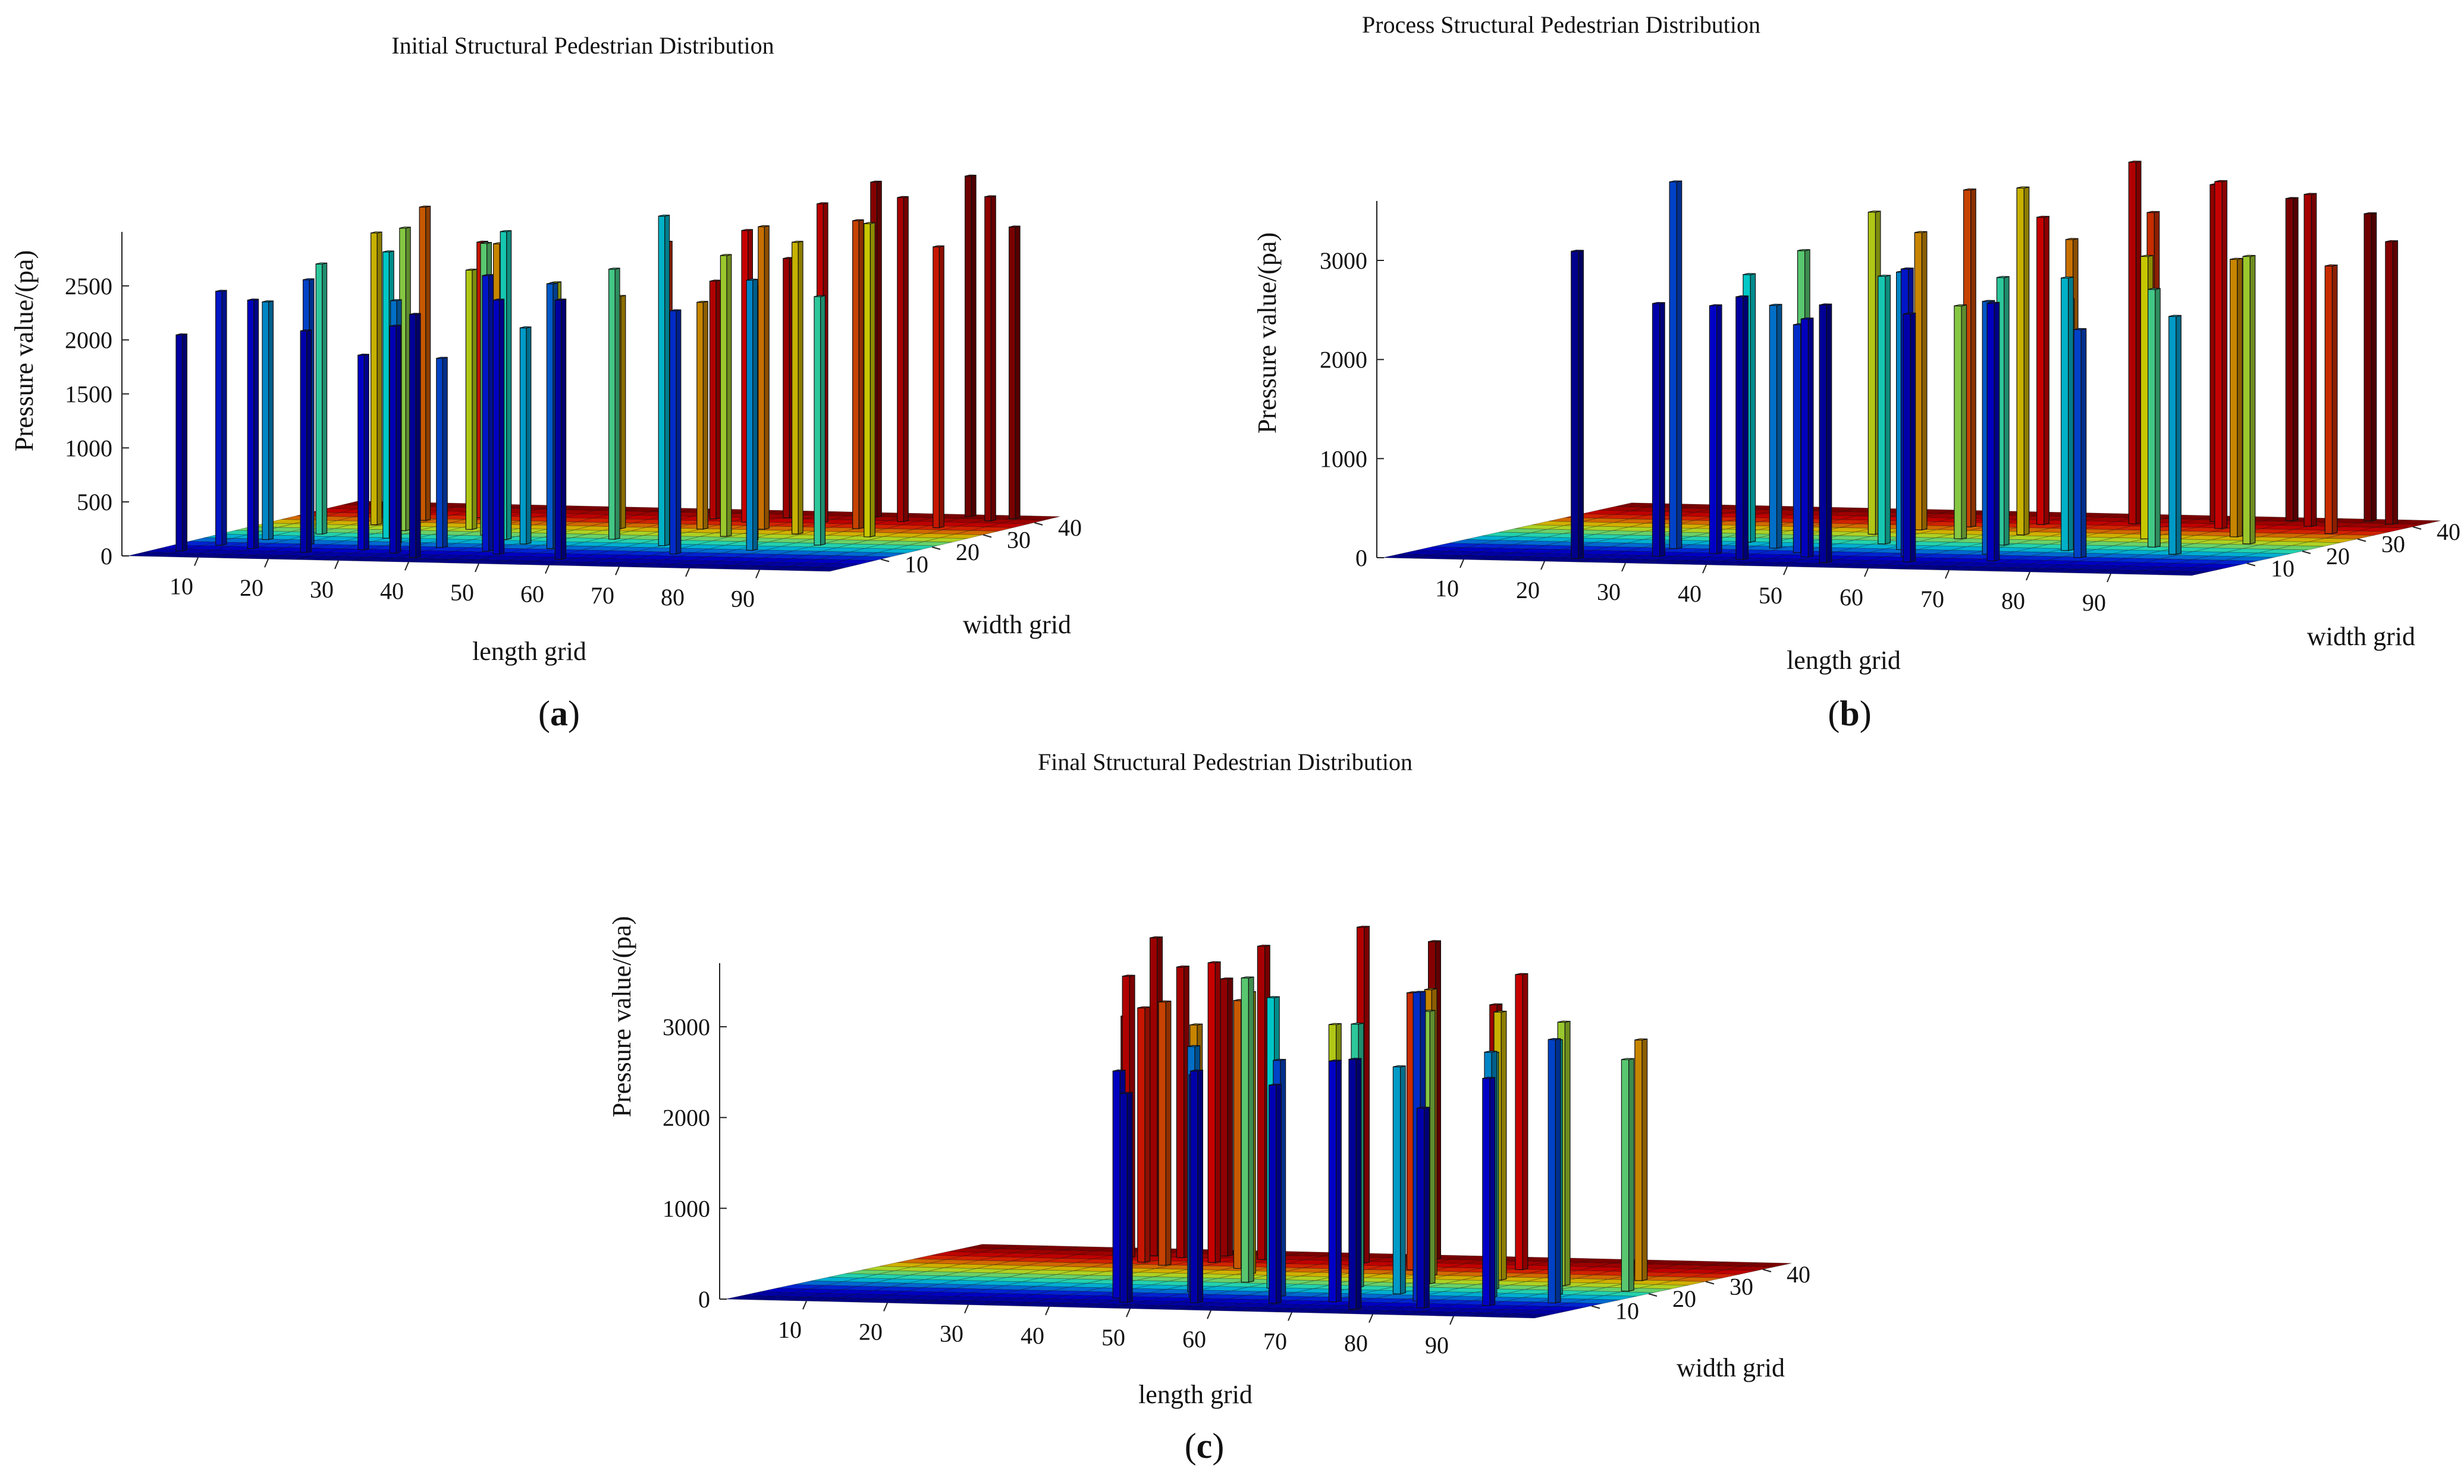 The height and width of the screenshot is (1484, 2464). What do you see at coordinates (559, 713) in the screenshot?
I see `chart-a-caption-letter: a` at bounding box center [559, 713].